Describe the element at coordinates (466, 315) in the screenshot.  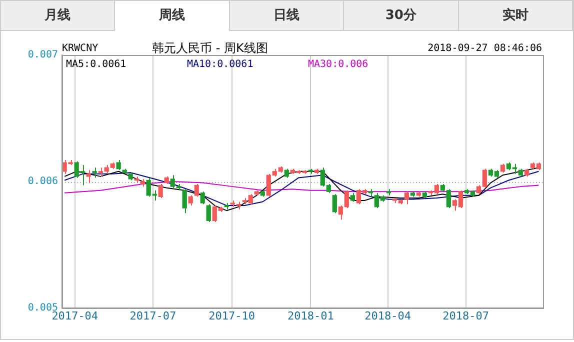
I see `x-tick-label: 2018-07` at that location.